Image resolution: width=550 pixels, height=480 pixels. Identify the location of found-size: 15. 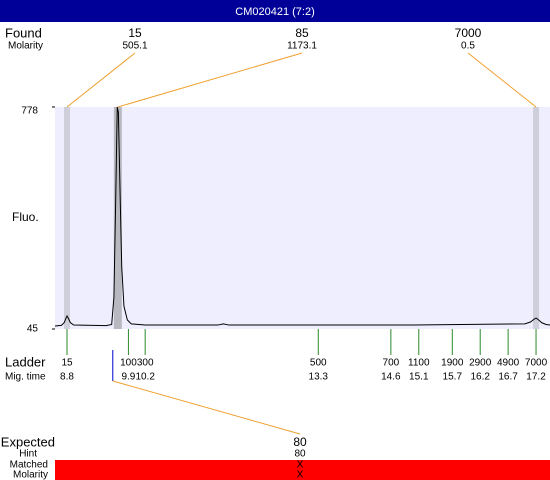
(135, 33).